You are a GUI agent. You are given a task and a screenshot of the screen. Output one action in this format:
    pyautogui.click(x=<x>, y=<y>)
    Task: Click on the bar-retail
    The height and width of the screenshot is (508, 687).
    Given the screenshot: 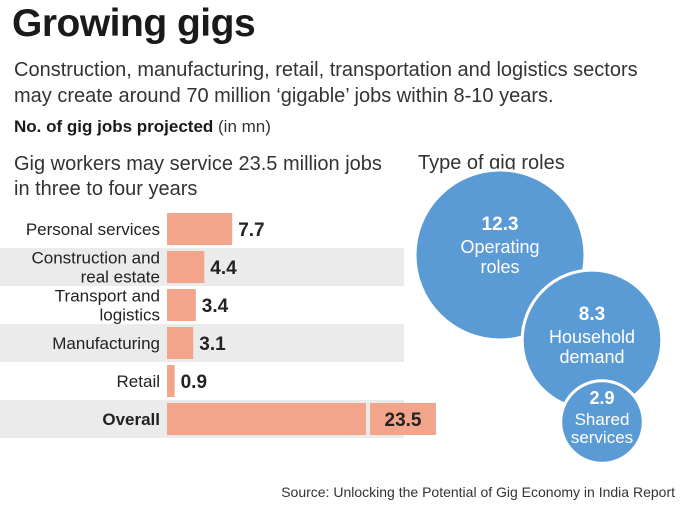 What is the action you would take?
    pyautogui.click(x=171, y=381)
    